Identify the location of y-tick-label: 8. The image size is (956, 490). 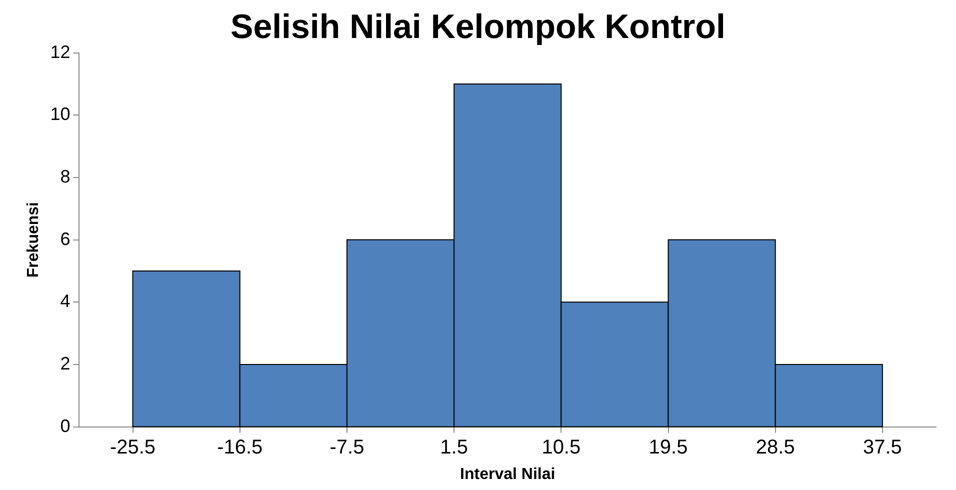
(65, 176).